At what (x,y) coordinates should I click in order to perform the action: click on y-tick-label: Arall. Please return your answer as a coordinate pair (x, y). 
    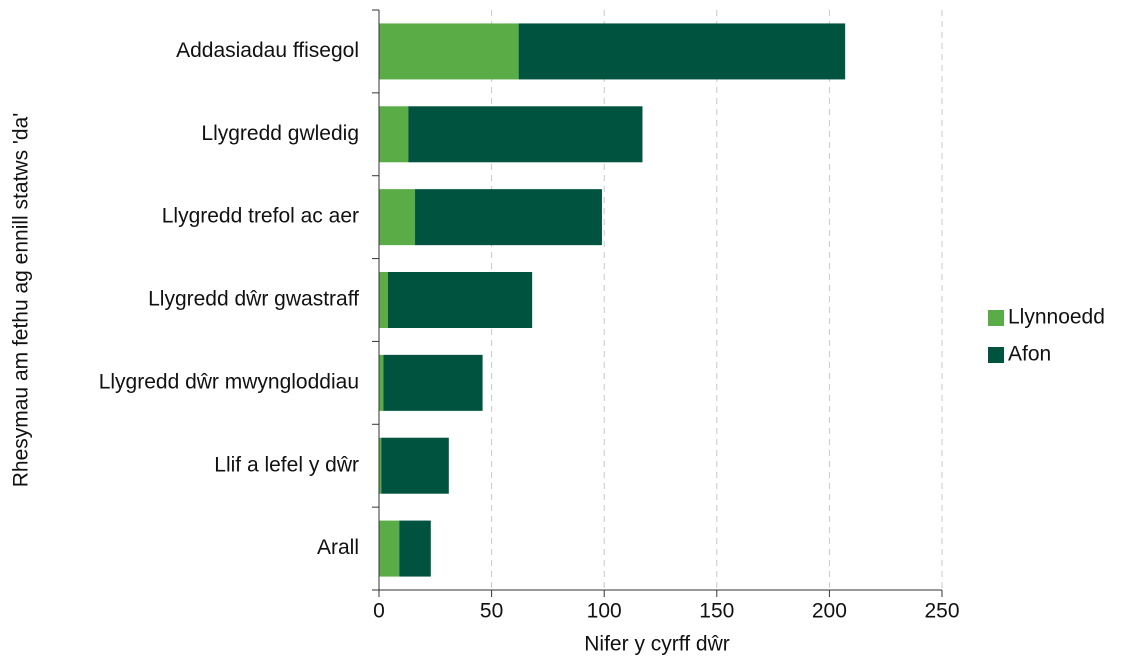
    Looking at the image, I should click on (338, 547).